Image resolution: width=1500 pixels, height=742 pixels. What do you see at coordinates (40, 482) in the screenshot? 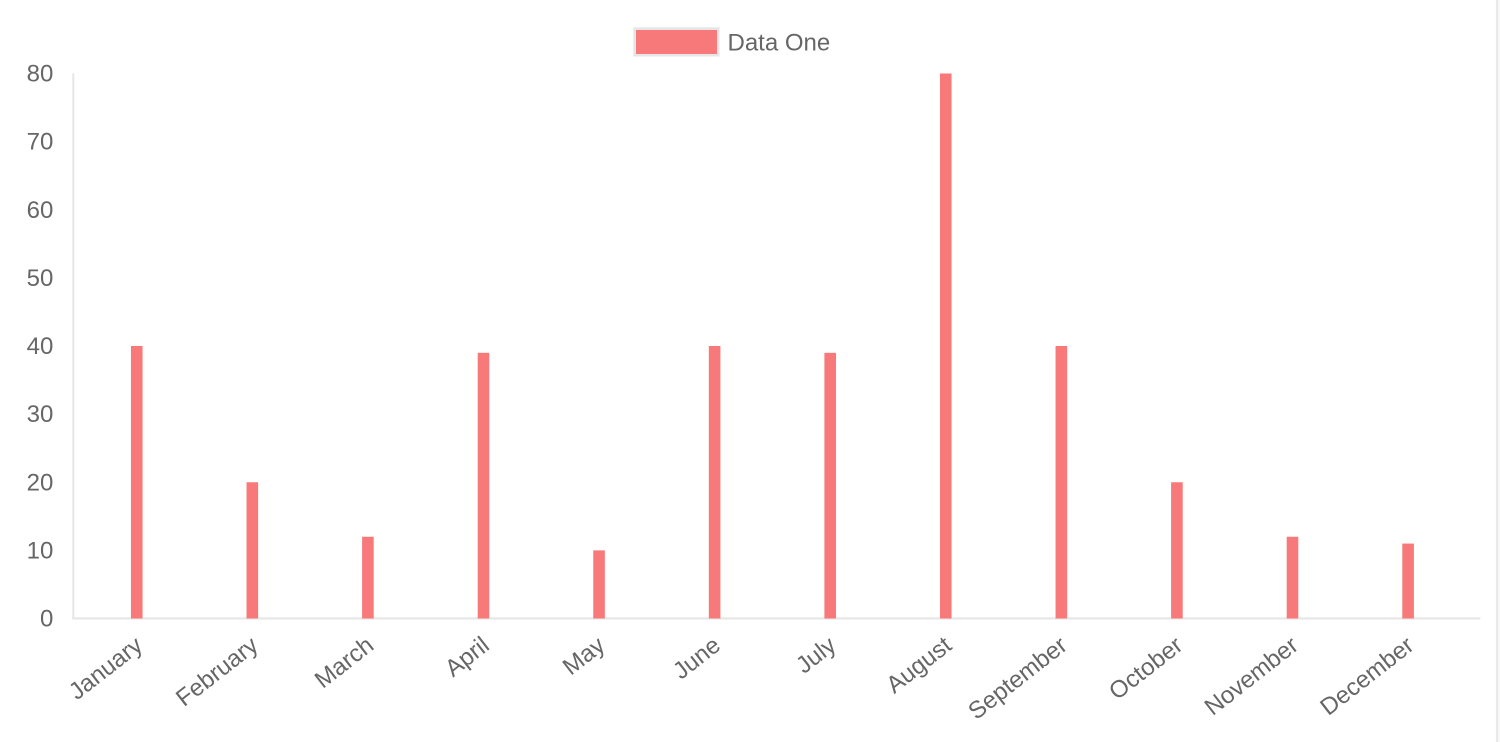
I see `svg-text: 20` at bounding box center [40, 482].